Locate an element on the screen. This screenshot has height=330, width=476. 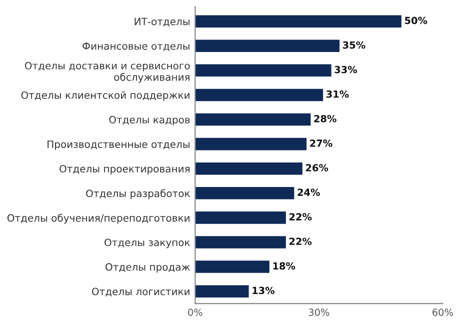
x-tick-label: 30% is located at coordinates (319, 312).